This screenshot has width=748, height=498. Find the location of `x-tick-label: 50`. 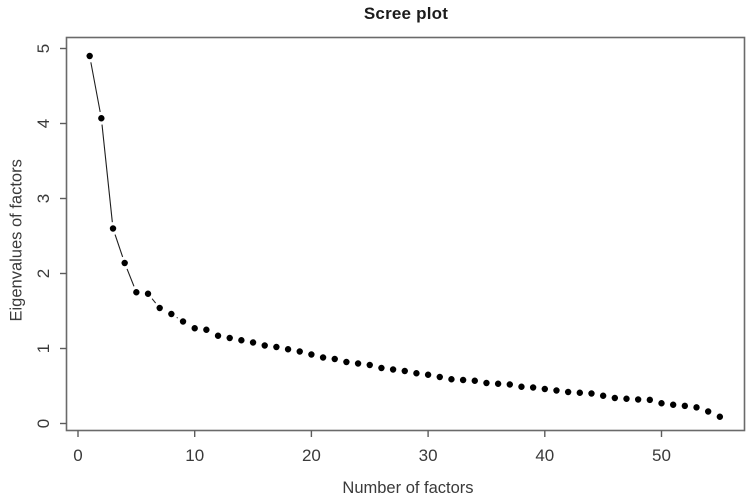

x-tick-label: 50 is located at coordinates (661, 455).